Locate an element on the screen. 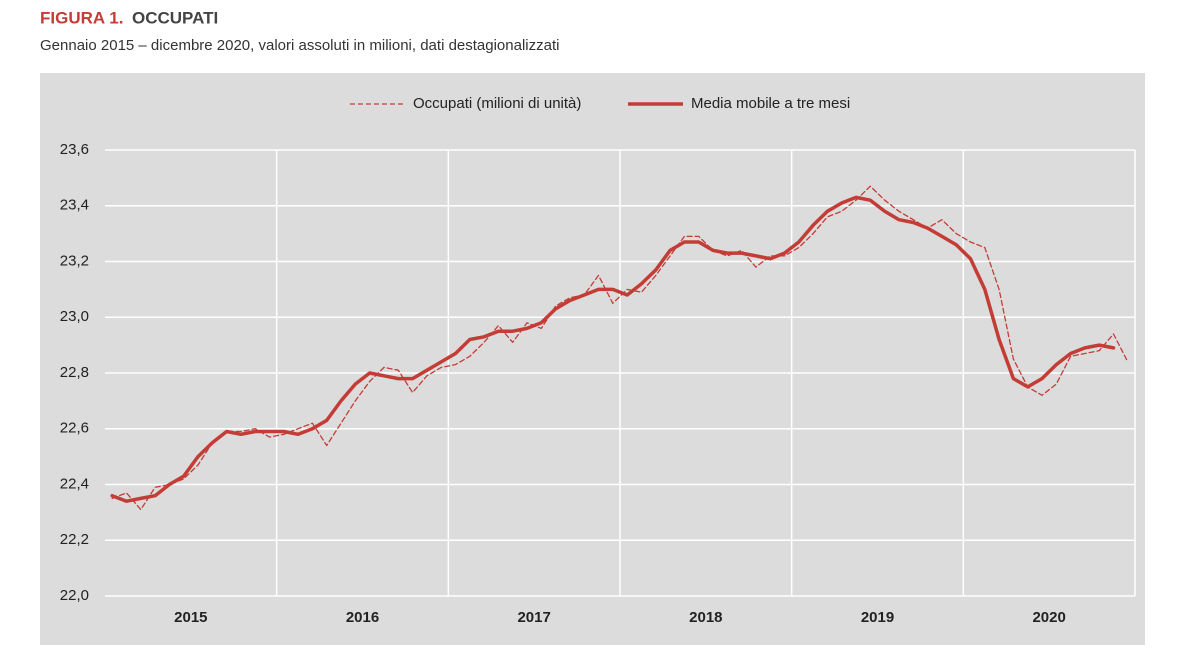 Image resolution: width=1200 pixels, height=664 pixels. chart-title: OCCUPATI is located at coordinates (175, 17).